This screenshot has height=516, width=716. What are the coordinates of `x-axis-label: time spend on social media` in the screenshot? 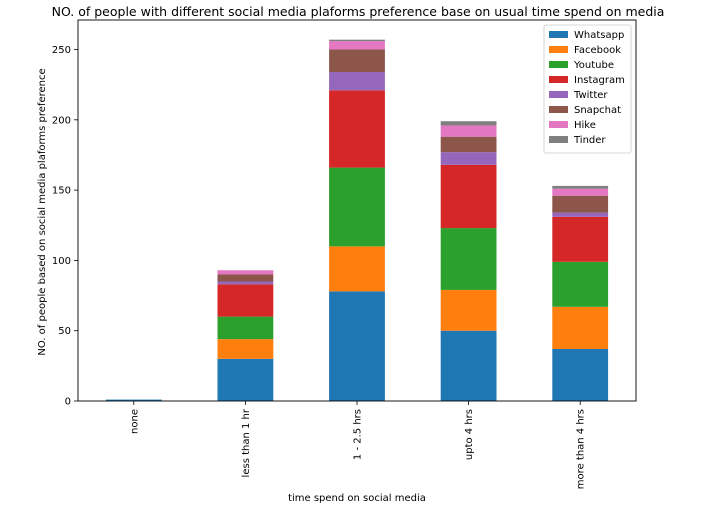 It's located at (357, 498).